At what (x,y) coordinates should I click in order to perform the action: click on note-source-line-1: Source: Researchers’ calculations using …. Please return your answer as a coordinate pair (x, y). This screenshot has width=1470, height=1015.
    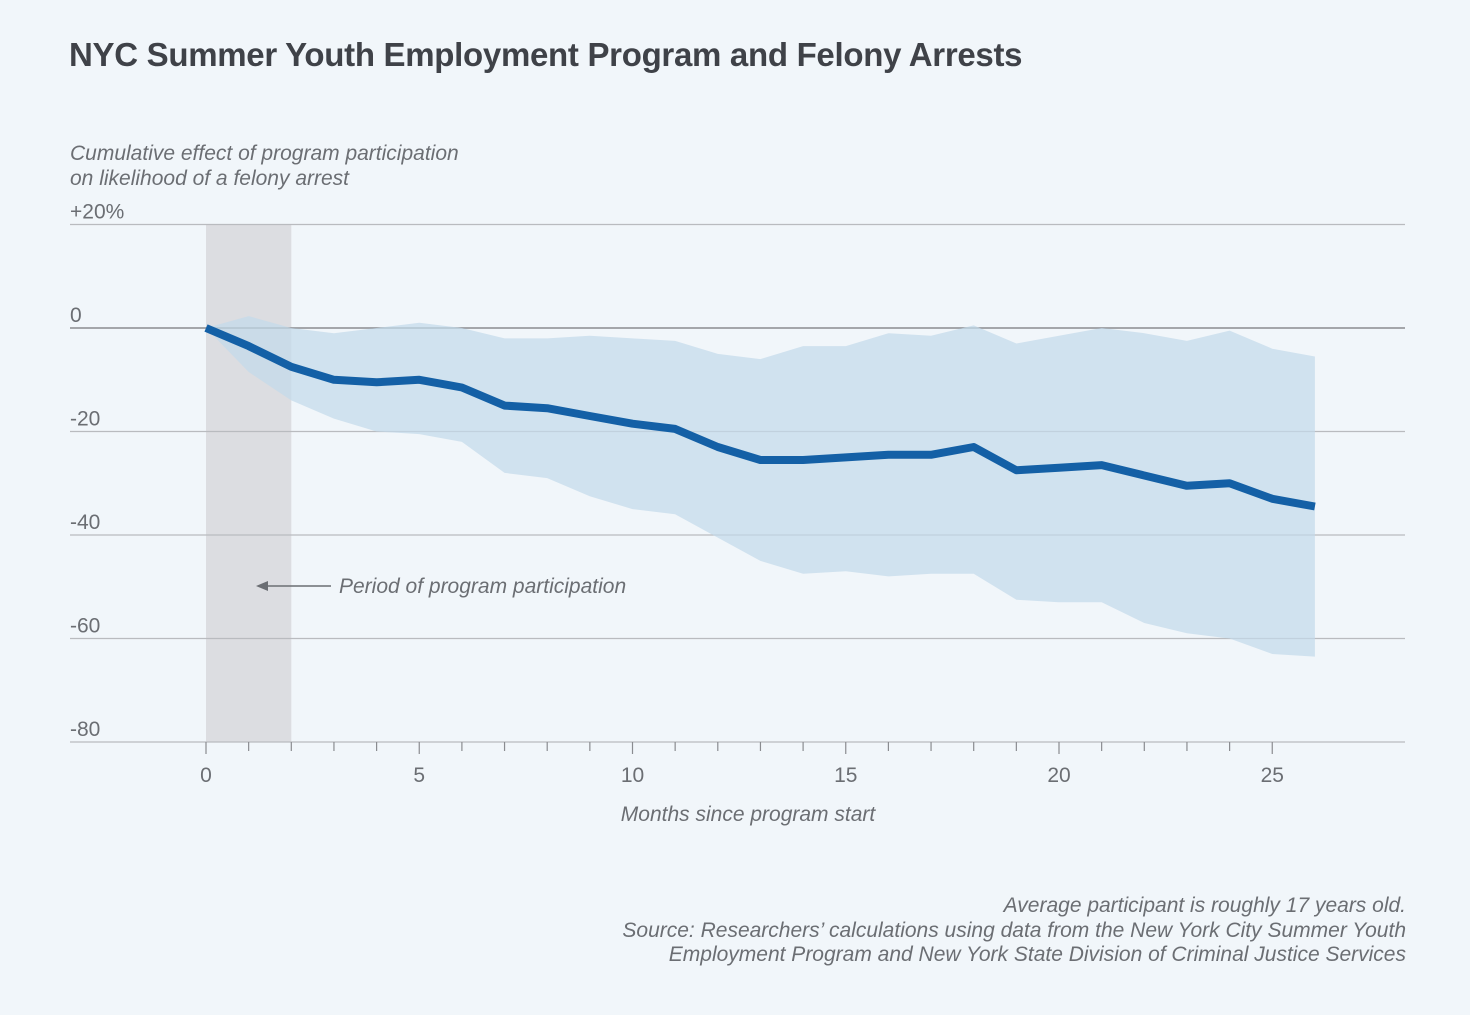
    Looking at the image, I should click on (1014, 930).